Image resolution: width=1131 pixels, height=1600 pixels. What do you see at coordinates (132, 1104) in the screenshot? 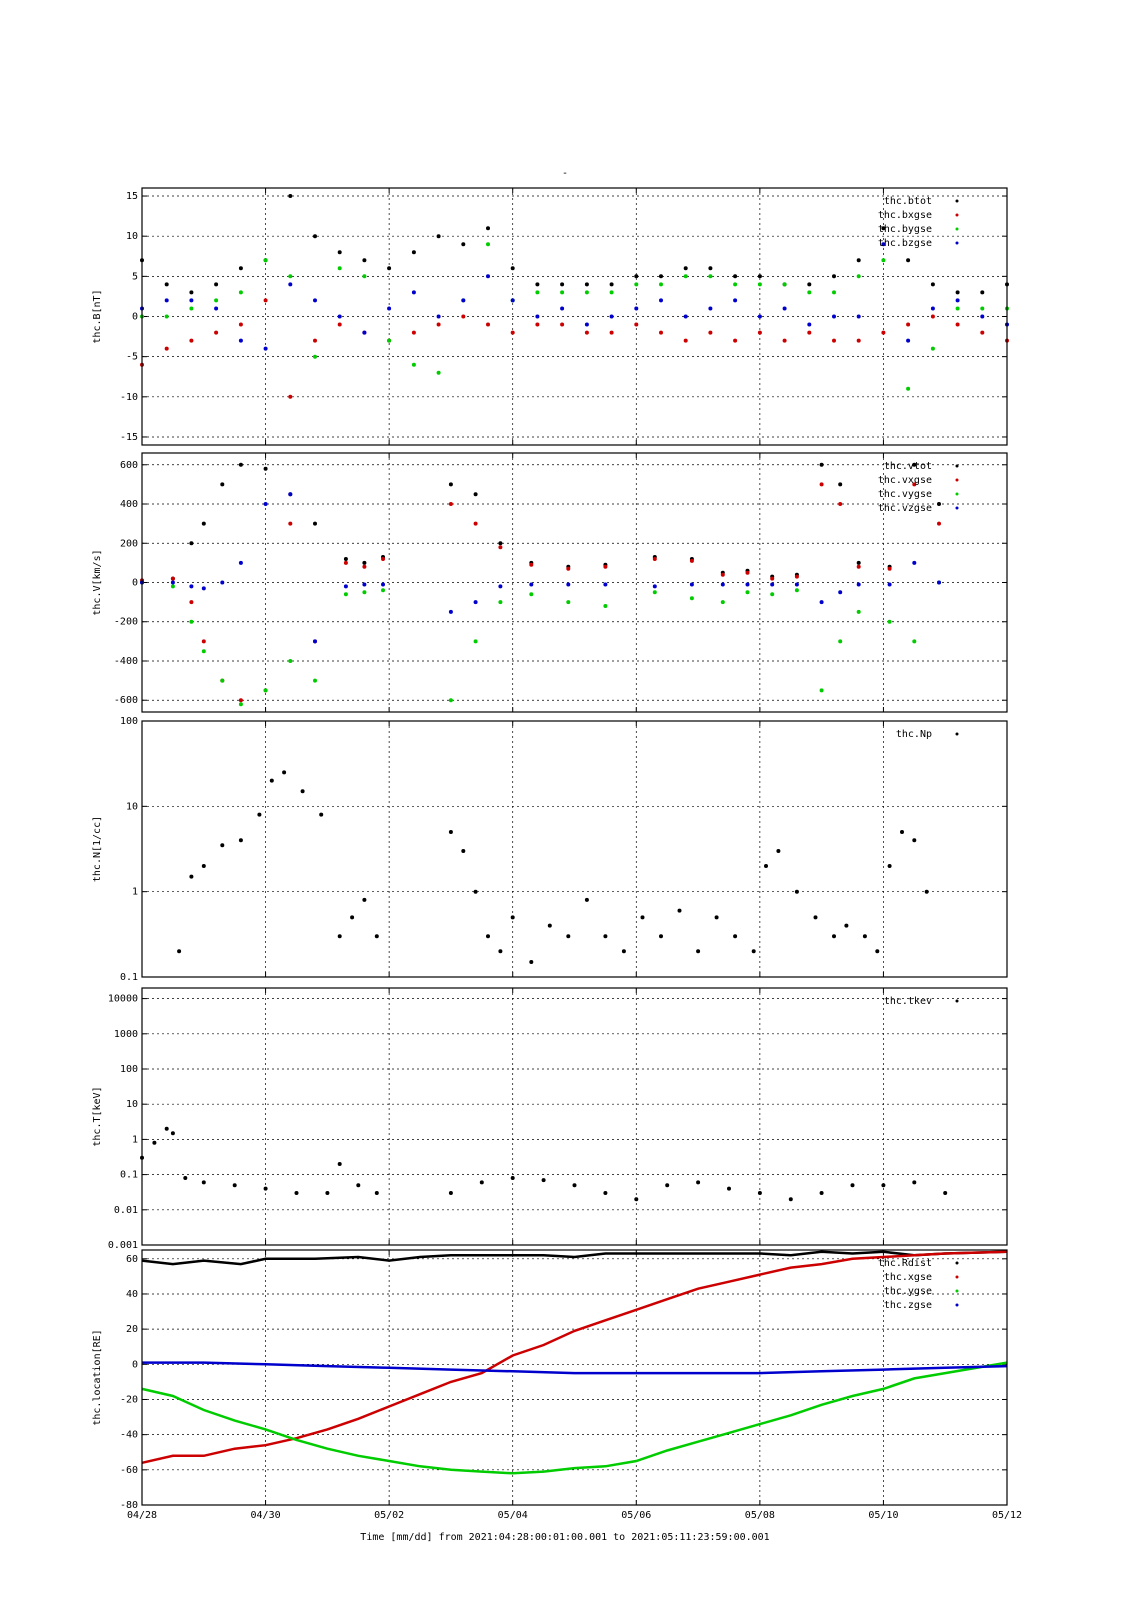
I see `y-tick-label: 10` at bounding box center [132, 1104].